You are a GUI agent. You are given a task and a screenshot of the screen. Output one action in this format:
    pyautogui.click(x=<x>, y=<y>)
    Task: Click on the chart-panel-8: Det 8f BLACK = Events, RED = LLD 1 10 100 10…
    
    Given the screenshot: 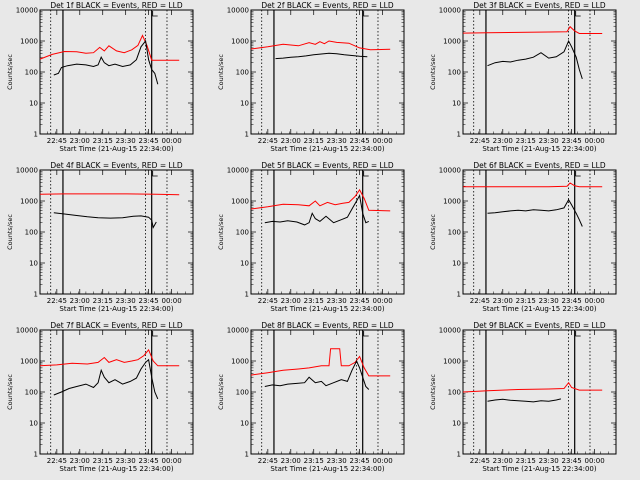 What is the action you would take?
    pyautogui.click(x=311, y=397)
    